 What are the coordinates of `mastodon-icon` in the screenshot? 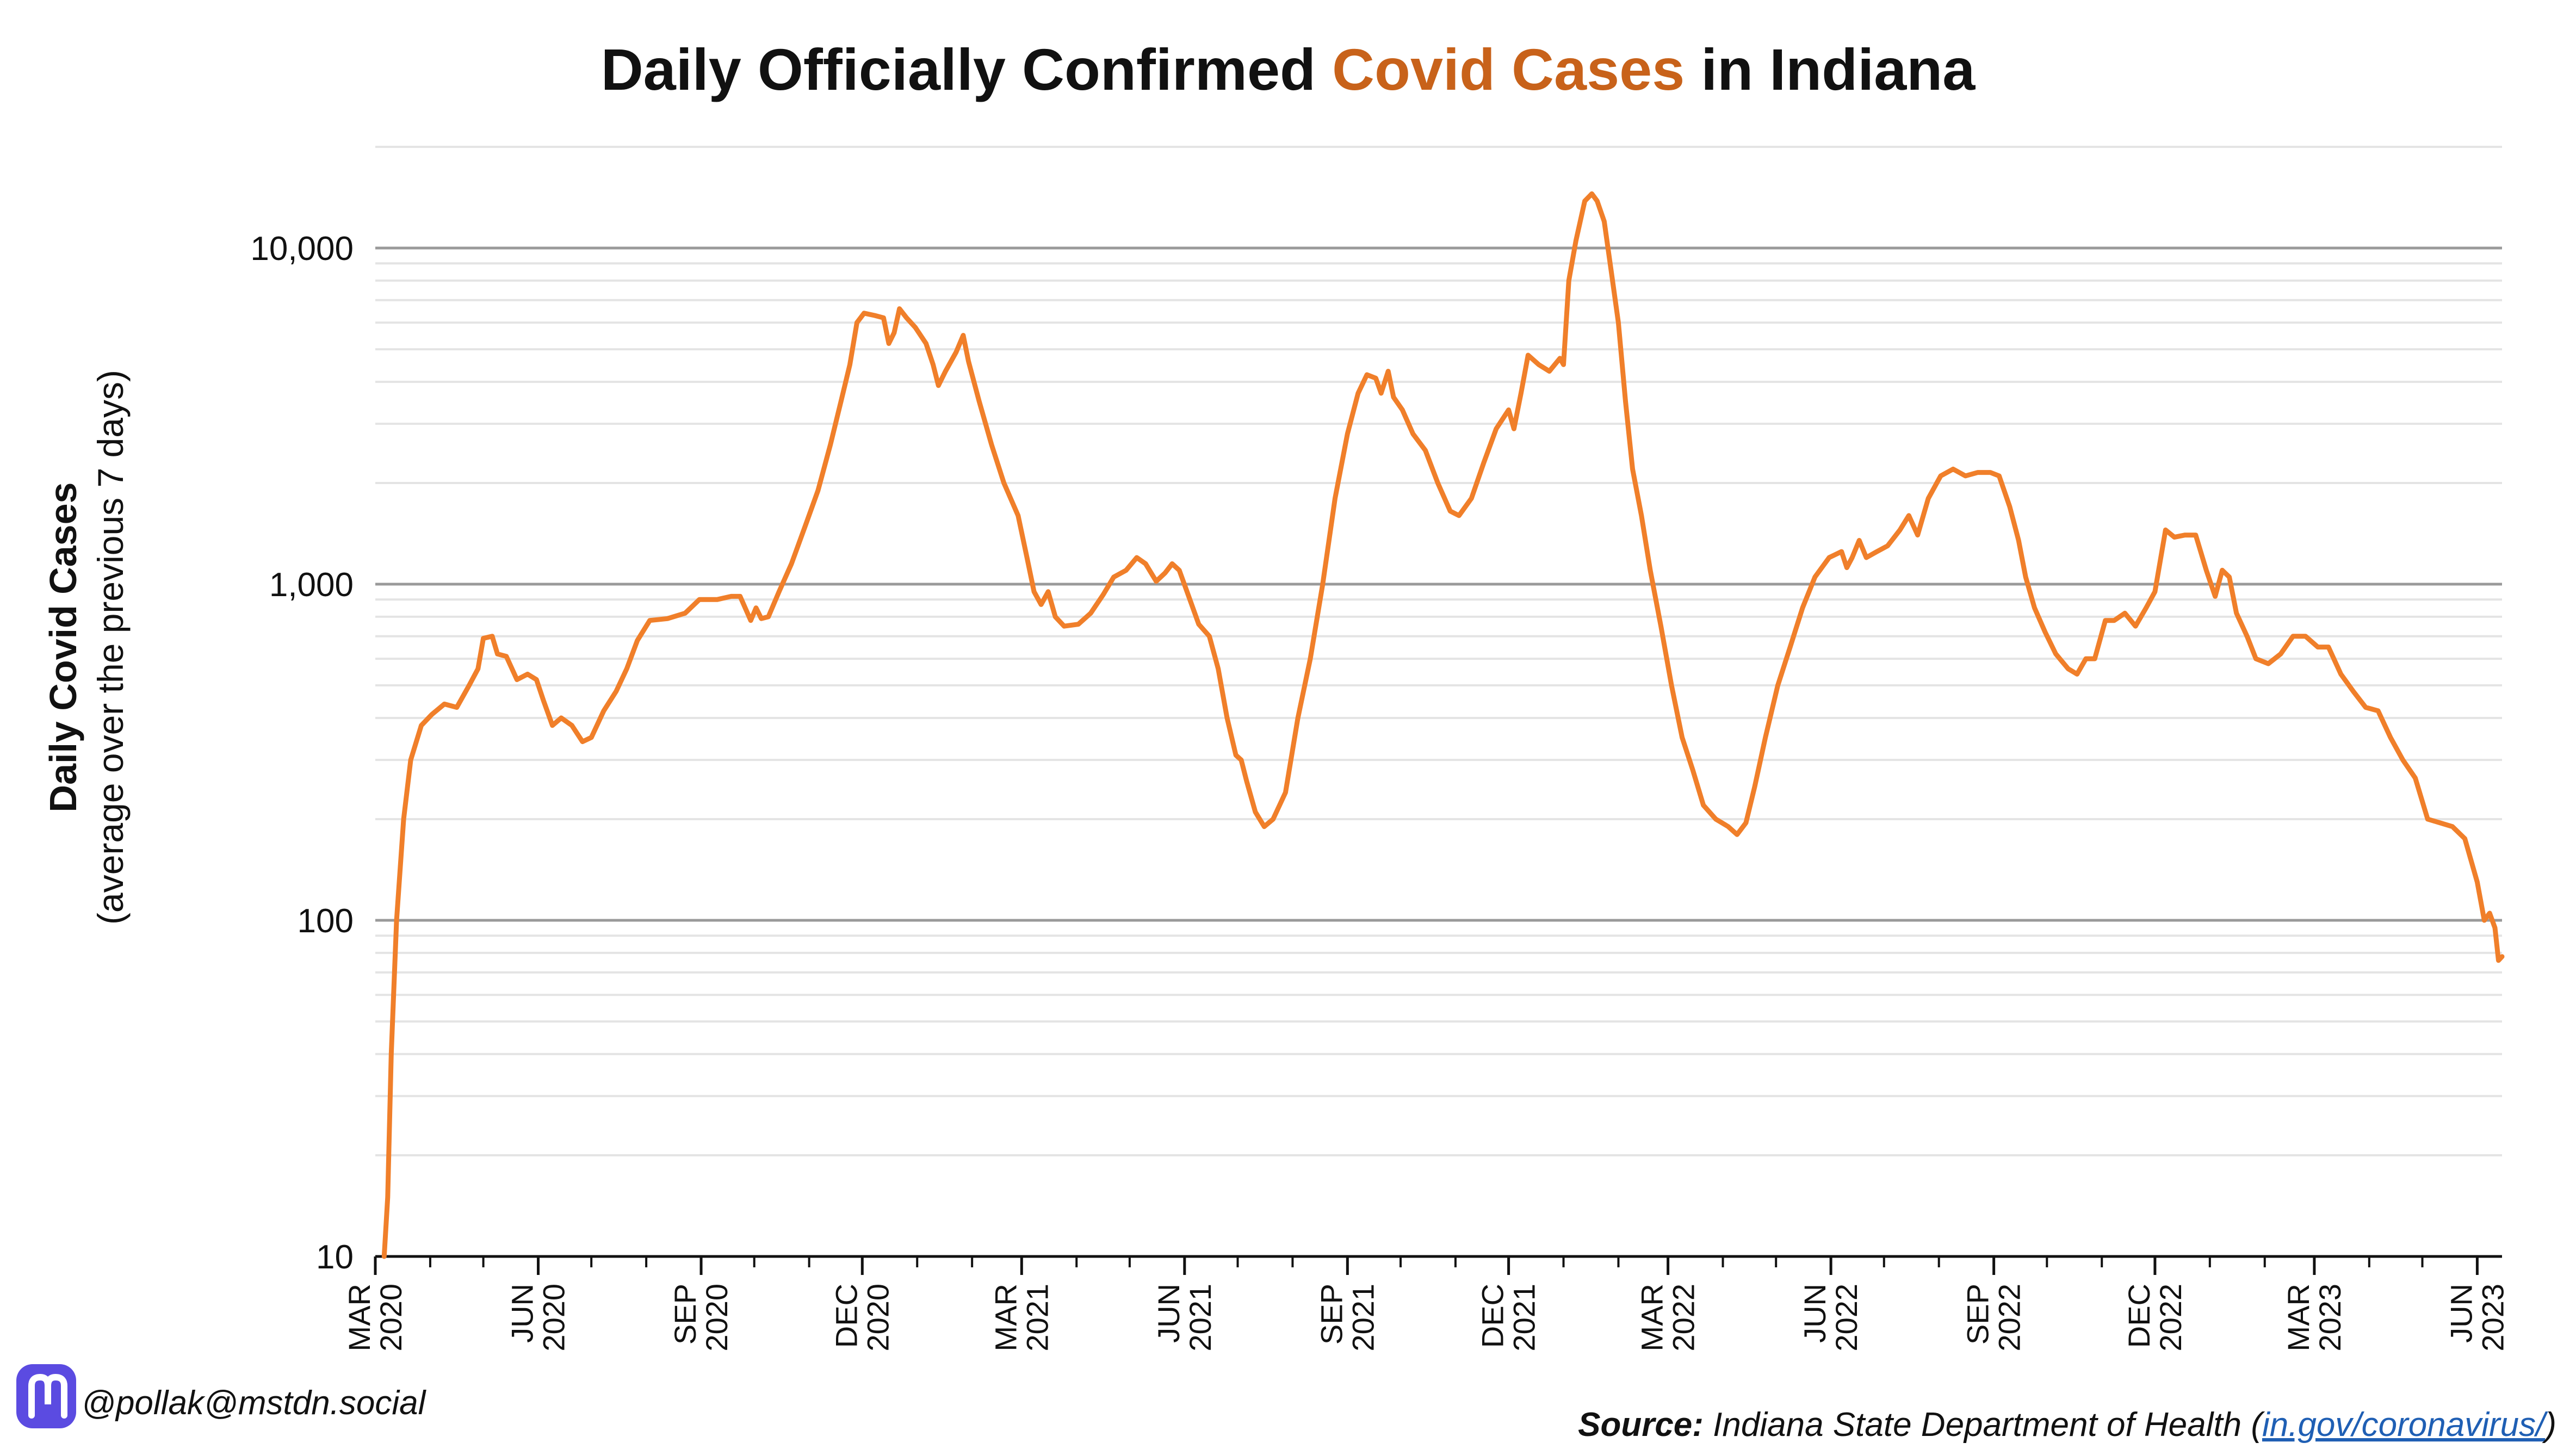 It's located at (46, 1396).